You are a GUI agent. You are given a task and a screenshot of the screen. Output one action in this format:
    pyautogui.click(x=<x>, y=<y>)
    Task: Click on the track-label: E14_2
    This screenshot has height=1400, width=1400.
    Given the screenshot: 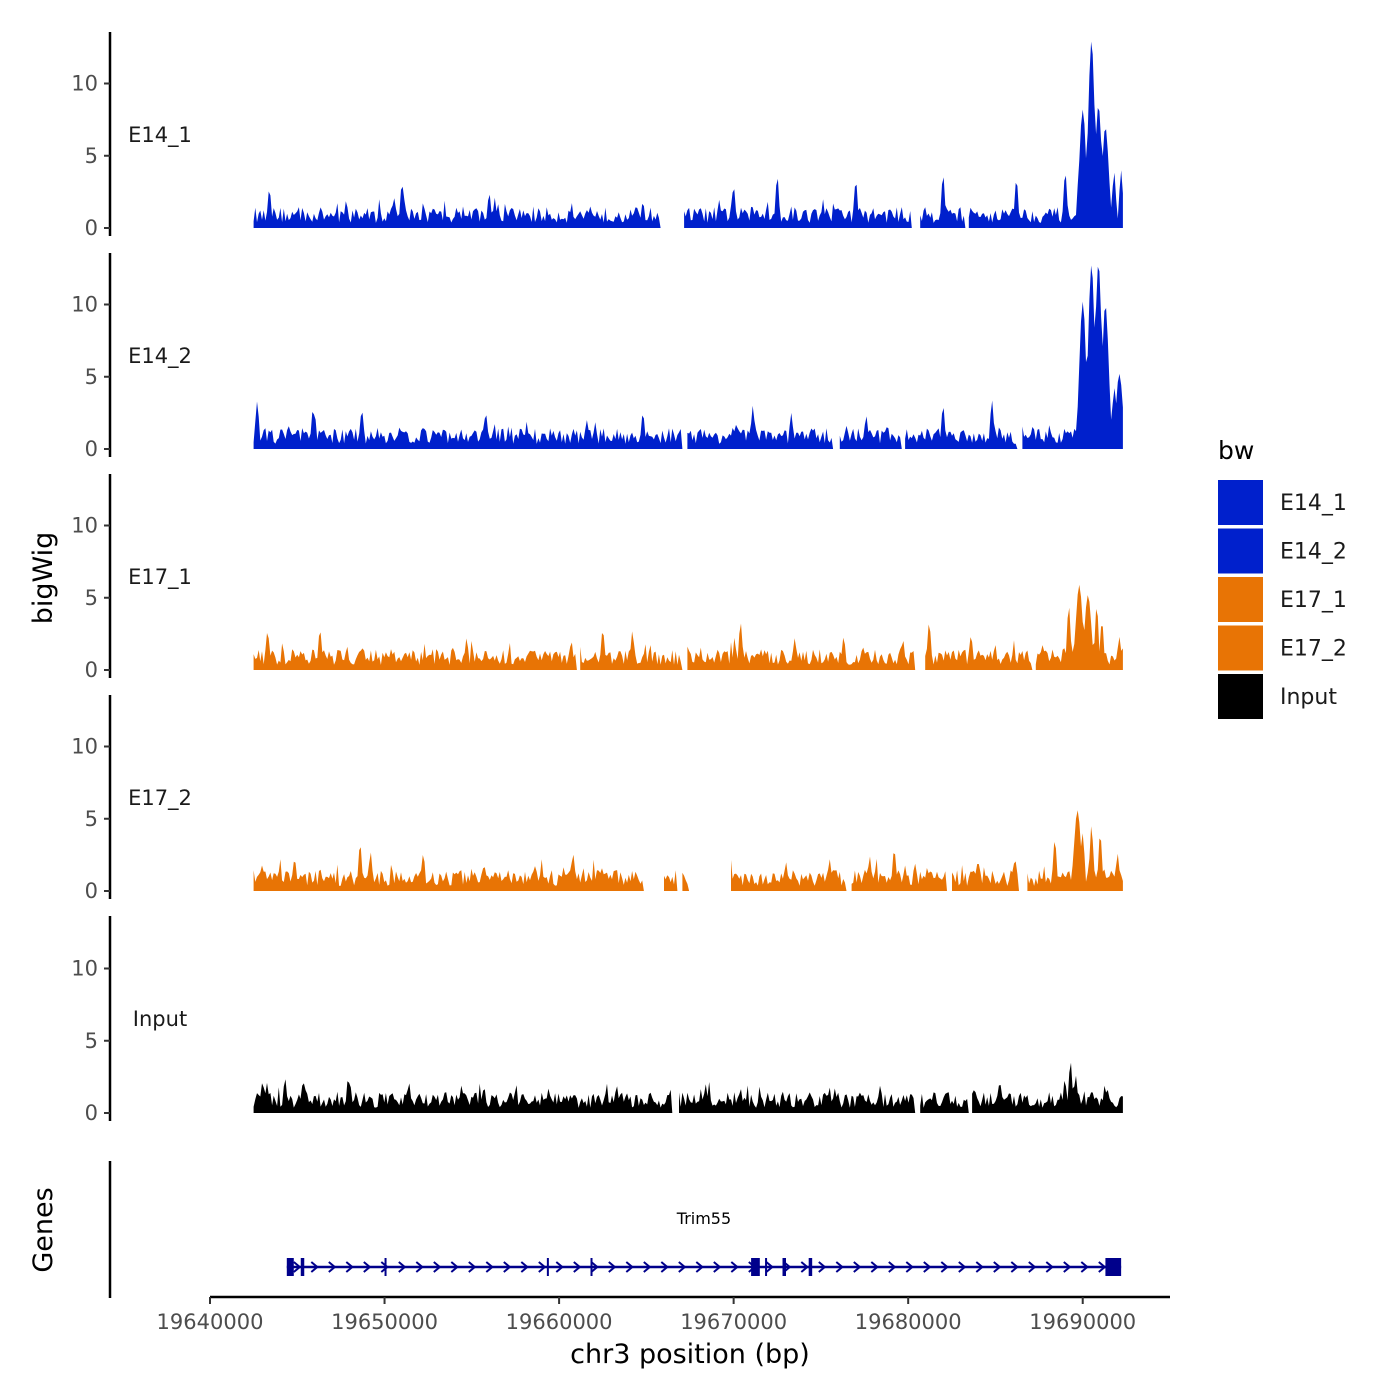 What is the action you would take?
    pyautogui.click(x=160, y=356)
    